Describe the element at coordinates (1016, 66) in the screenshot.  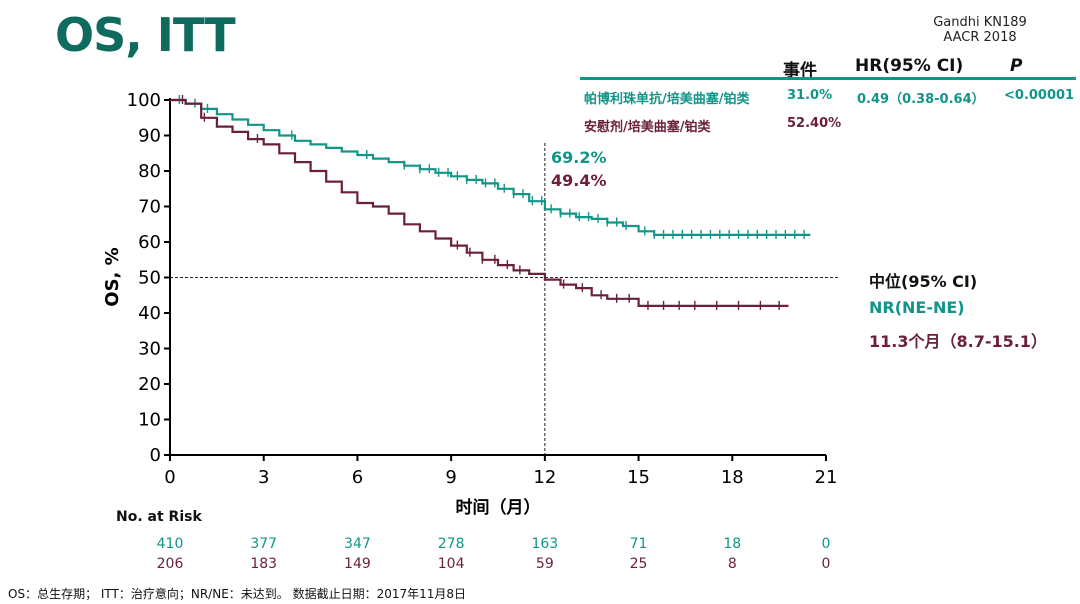
I see `p-header: P` at that location.